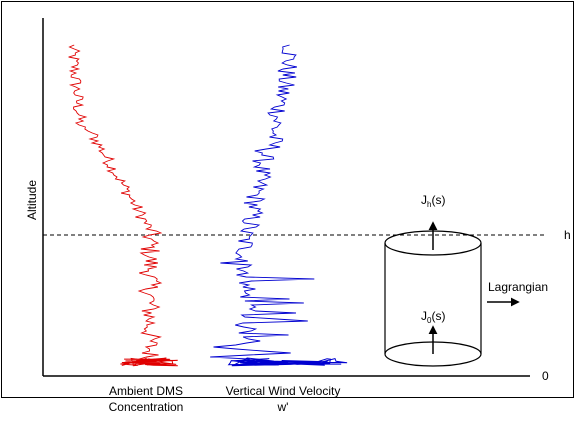 The width and height of the screenshot is (576, 424). What do you see at coordinates (433, 201) in the screenshot?
I see `top-flux-label: Jh(s)` at bounding box center [433, 201].